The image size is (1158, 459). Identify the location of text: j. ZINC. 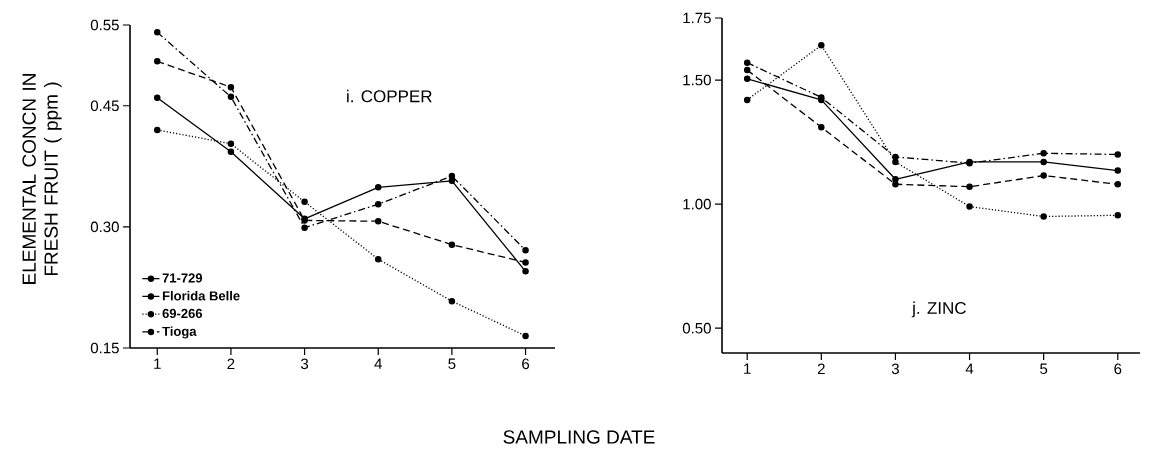
(938, 309).